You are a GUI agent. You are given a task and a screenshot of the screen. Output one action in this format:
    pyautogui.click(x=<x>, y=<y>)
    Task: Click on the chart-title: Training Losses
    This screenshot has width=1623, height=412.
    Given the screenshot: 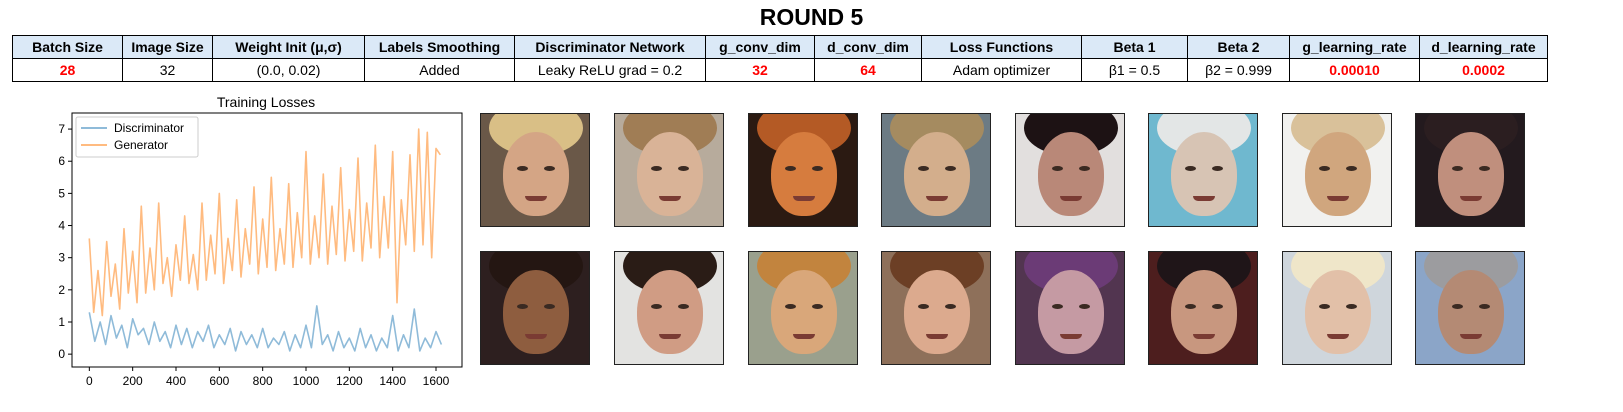 What is the action you would take?
    pyautogui.click(x=266, y=102)
    